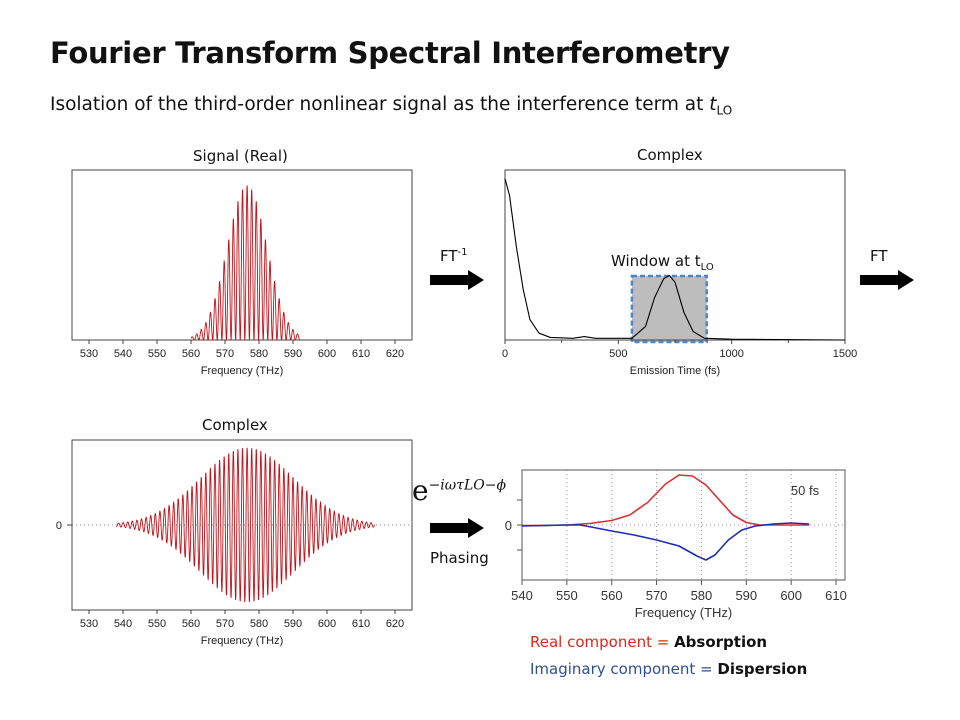 This screenshot has width=960, height=720. What do you see at coordinates (845, 354) in the screenshot?
I see `x-tick-label: 1500` at bounding box center [845, 354].